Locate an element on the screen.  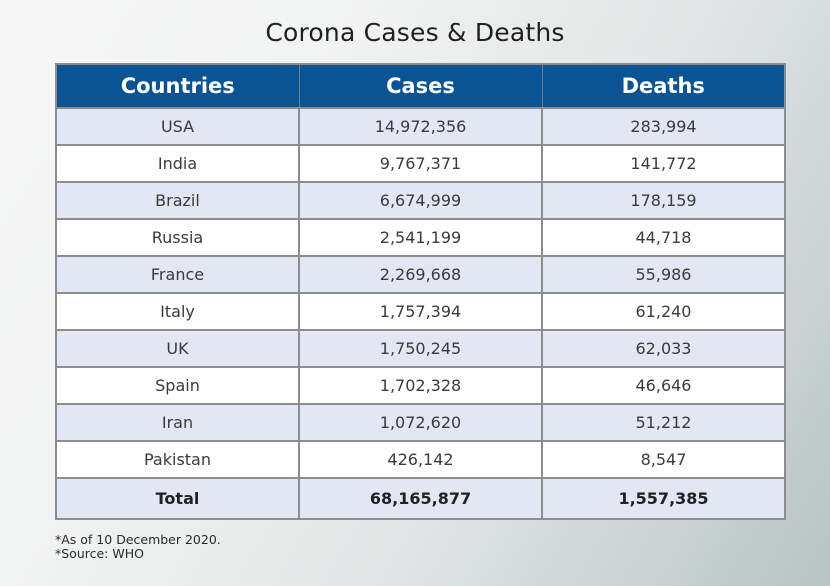
table-row: France 2,269,668 55,986 is located at coordinates (420, 274).